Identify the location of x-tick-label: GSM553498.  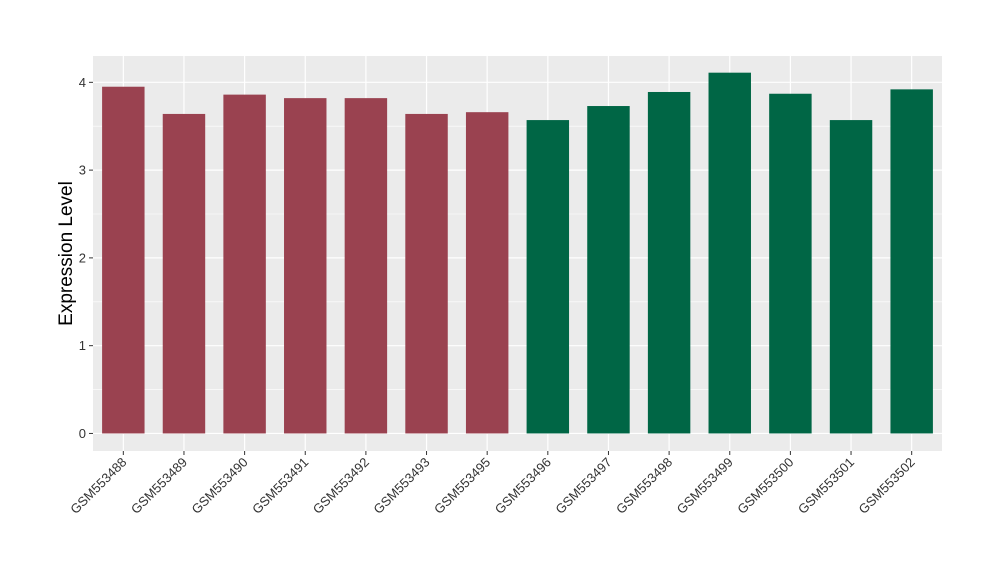
(644, 486).